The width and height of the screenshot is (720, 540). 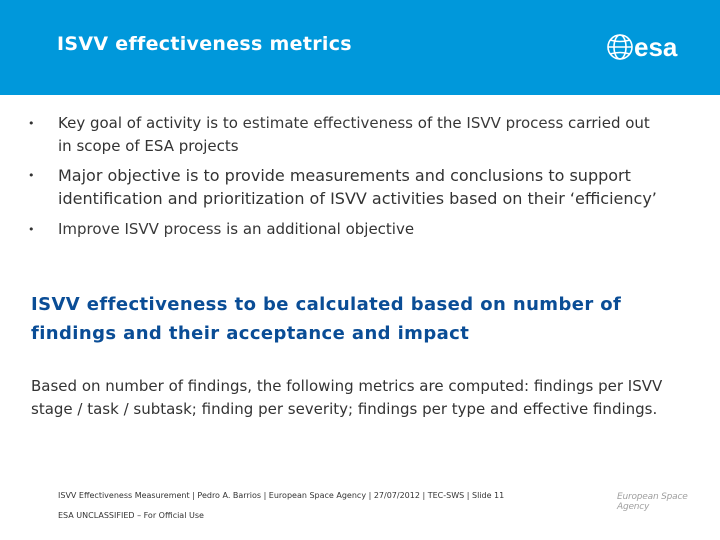 I want to click on bullet-emphasis: Improve ISVV process, so click(x=140, y=229).